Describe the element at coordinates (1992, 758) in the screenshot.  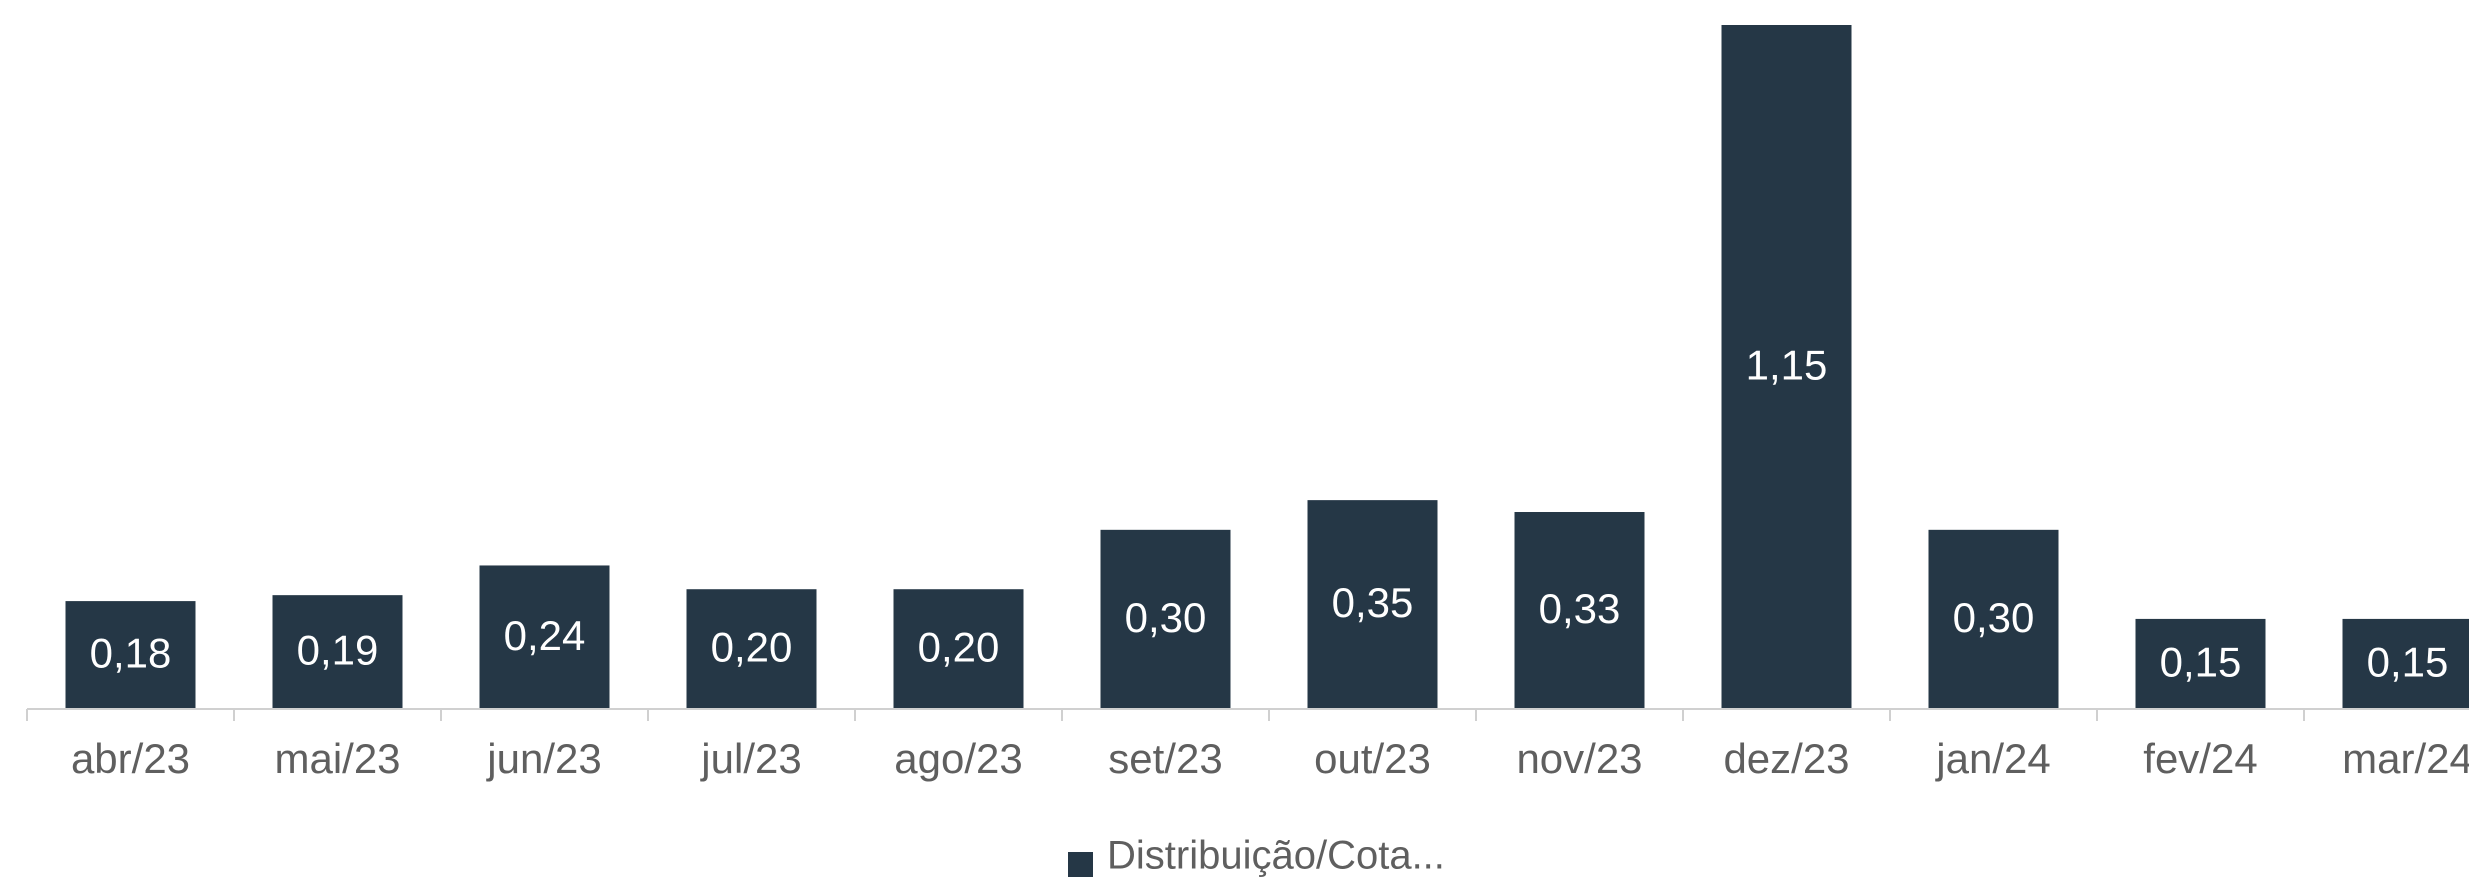
I see `x-tick-label: jan/24` at that location.